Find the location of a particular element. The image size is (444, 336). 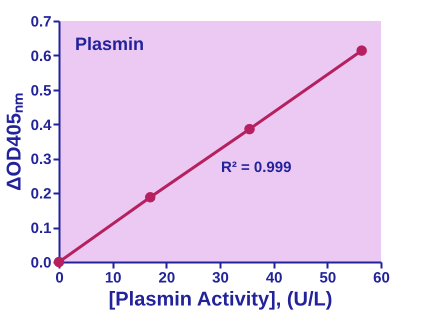

y-tick-label: 0.4 is located at coordinates (41, 125).